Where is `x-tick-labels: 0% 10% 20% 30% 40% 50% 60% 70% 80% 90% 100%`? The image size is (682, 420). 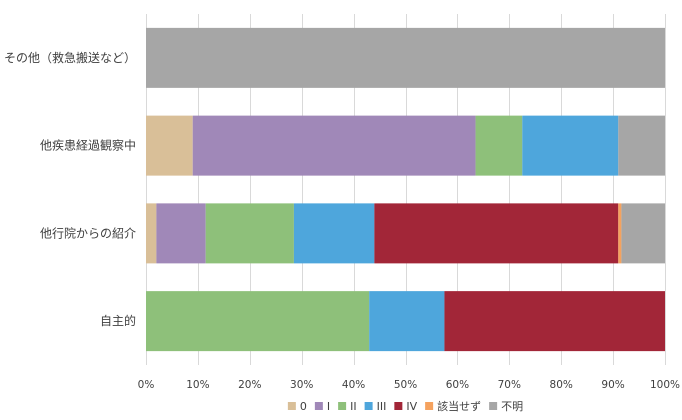
x-tick-labels: 0% 10% 20% 30% 40% 50% 60% 70% 80% 90% 100% is located at coordinates (409, 385).